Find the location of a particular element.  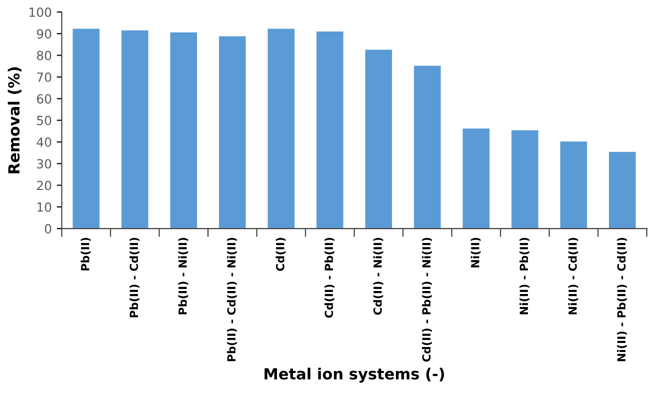

x-tick-label: Pb(II) is located at coordinates (85, 254).